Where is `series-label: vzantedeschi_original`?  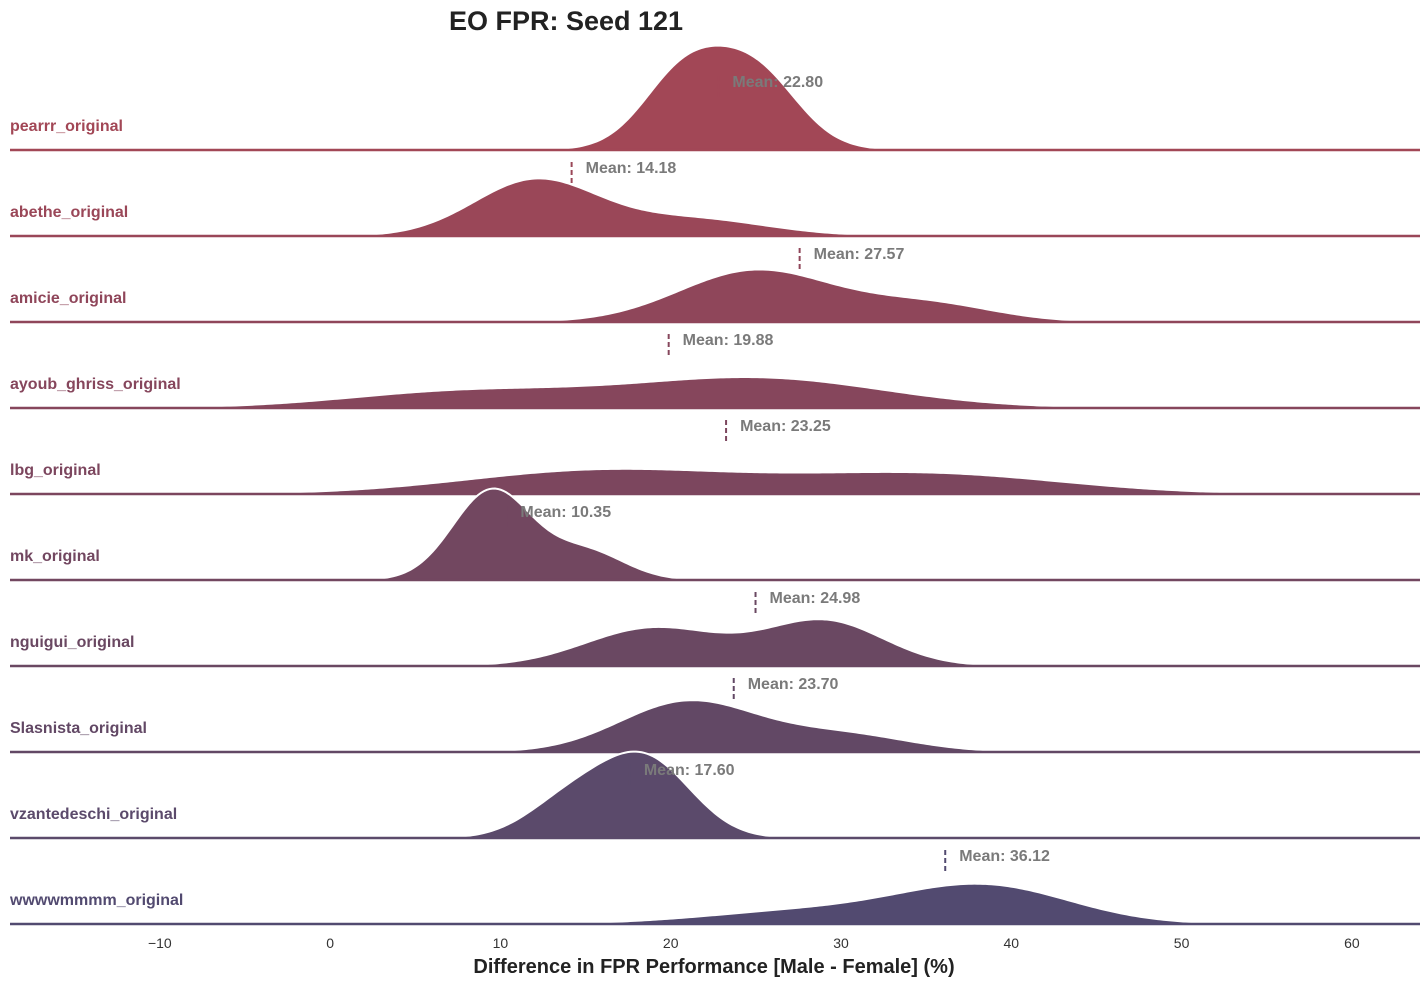
series-label: vzantedeschi_original is located at coordinates (93, 814).